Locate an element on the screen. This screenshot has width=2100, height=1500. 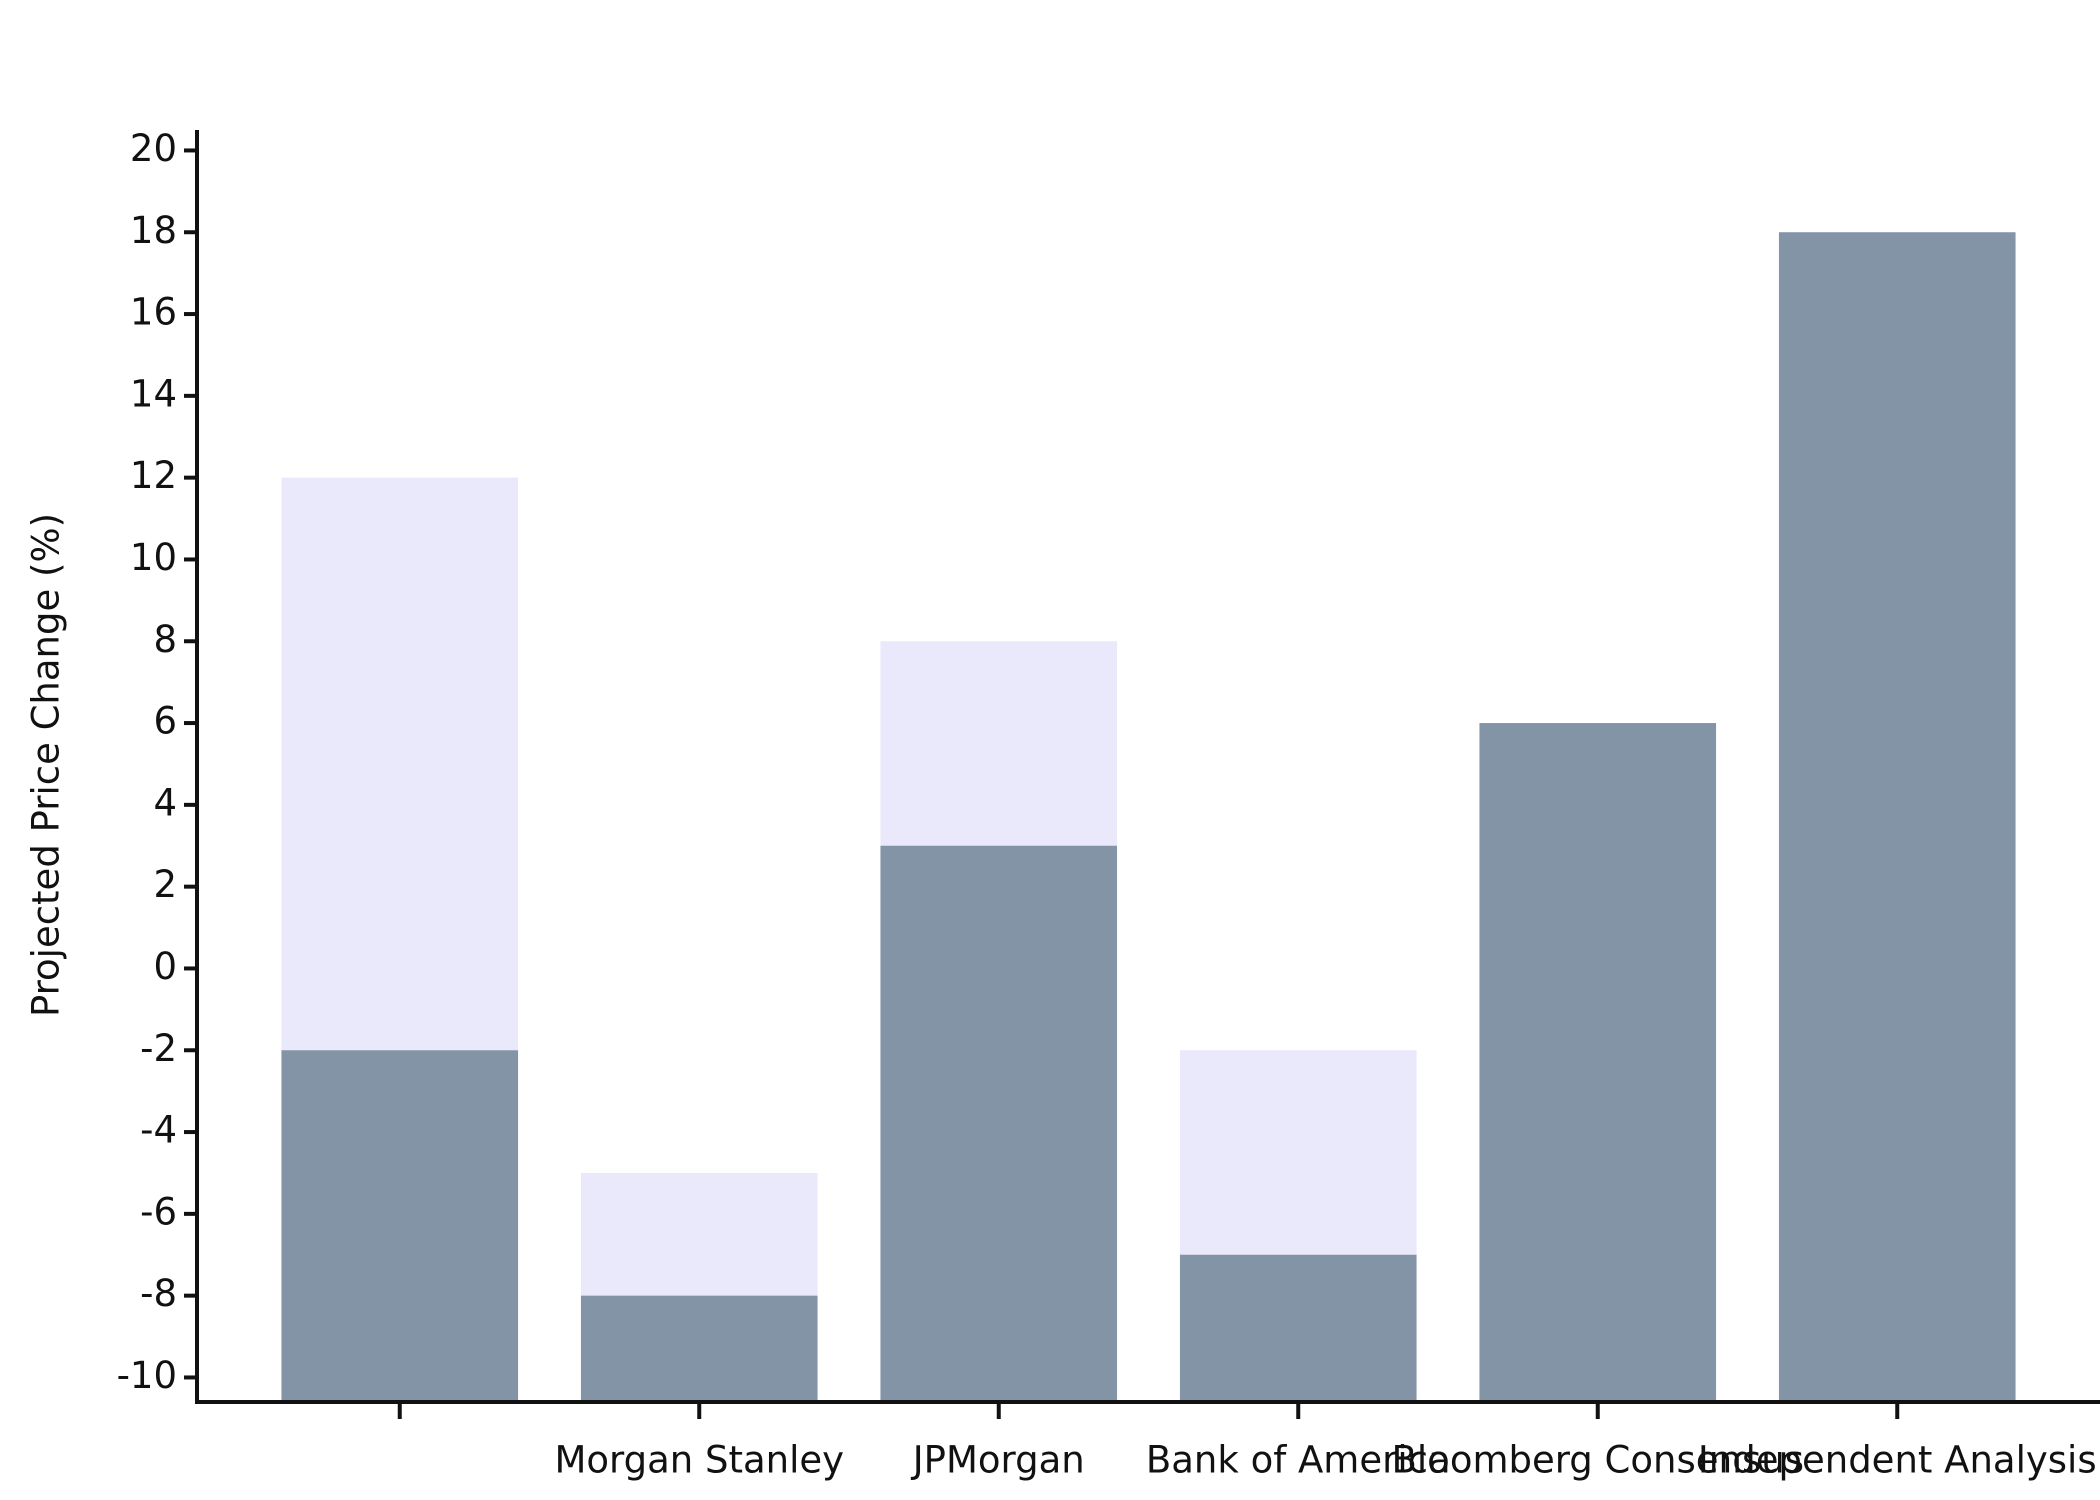
y-tick-label: 14 is located at coordinates (153, 393).